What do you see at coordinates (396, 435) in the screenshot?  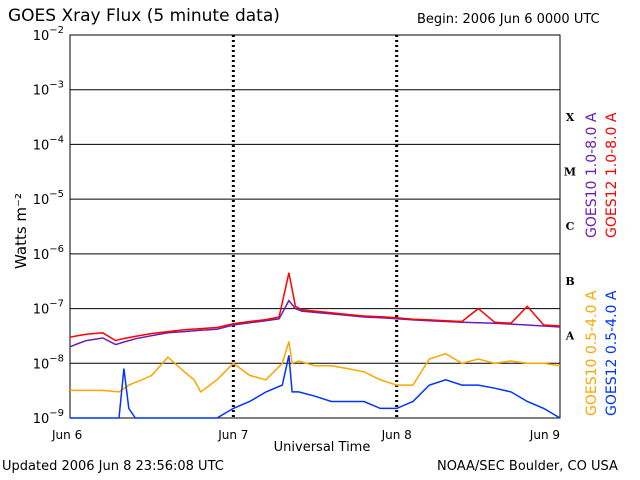 I see `x-tick-label: Jun 8` at bounding box center [396, 435].